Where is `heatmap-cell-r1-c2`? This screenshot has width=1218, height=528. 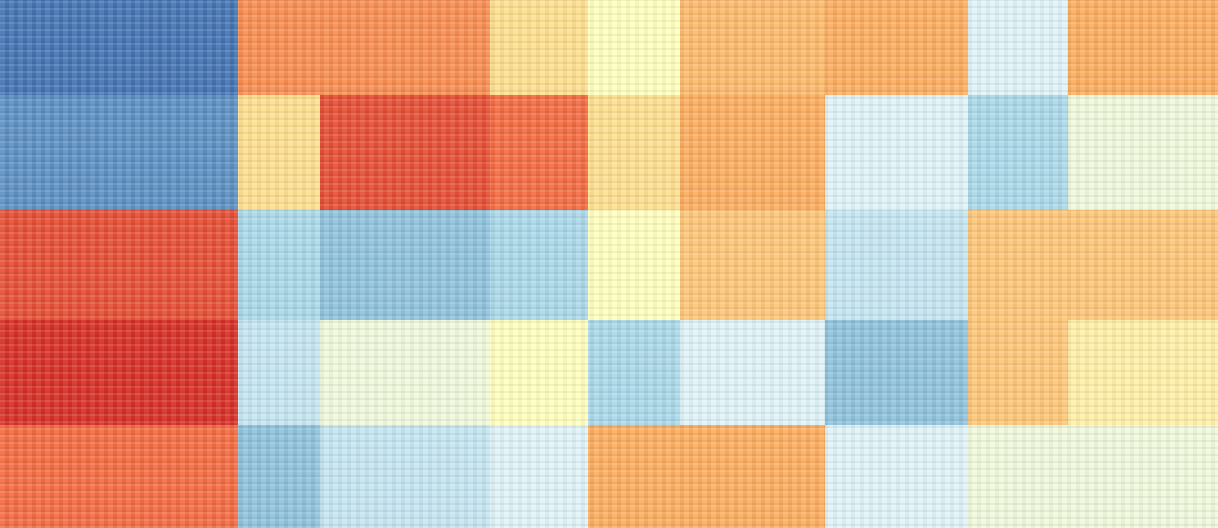
heatmap-cell-r1-c2 is located at coordinates (405, 152).